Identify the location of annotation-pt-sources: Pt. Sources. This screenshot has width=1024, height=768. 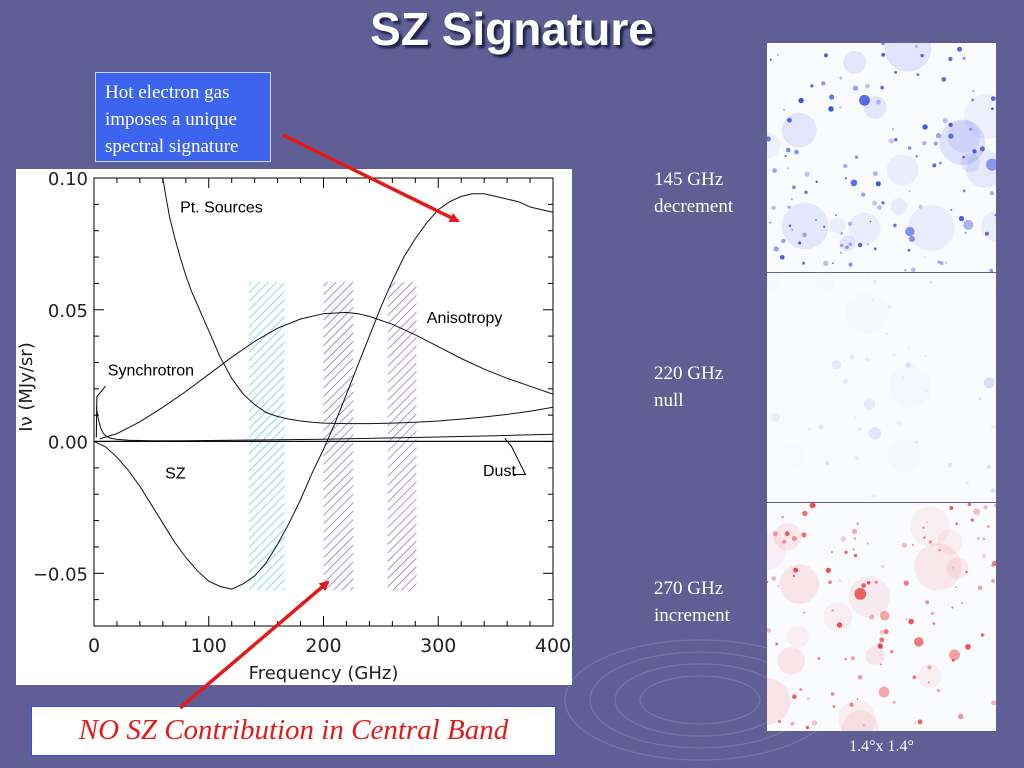
(221, 207).